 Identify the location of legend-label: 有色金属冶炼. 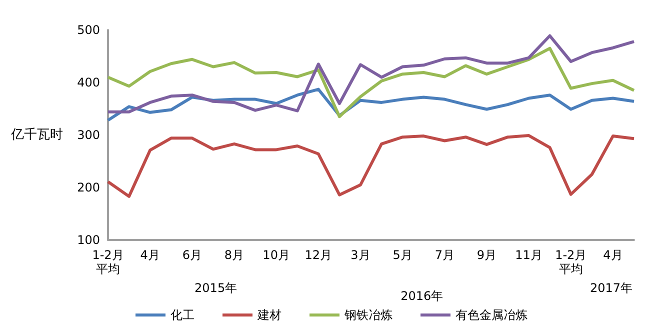
(492, 315).